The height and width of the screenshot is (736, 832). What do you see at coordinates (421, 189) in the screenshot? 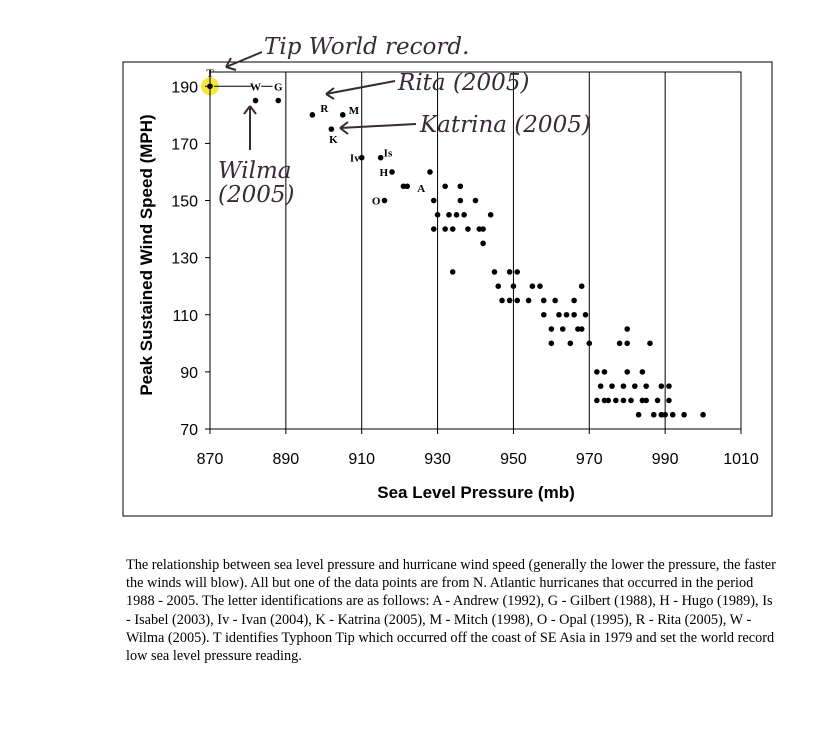
I see `point-label-a: A` at bounding box center [421, 189].